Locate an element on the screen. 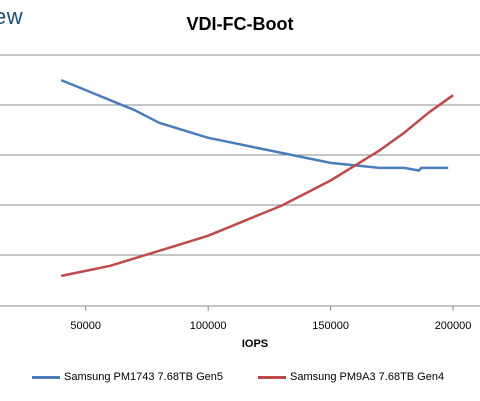 The width and height of the screenshot is (480, 401). logo-text: ew is located at coordinates (12, 16).